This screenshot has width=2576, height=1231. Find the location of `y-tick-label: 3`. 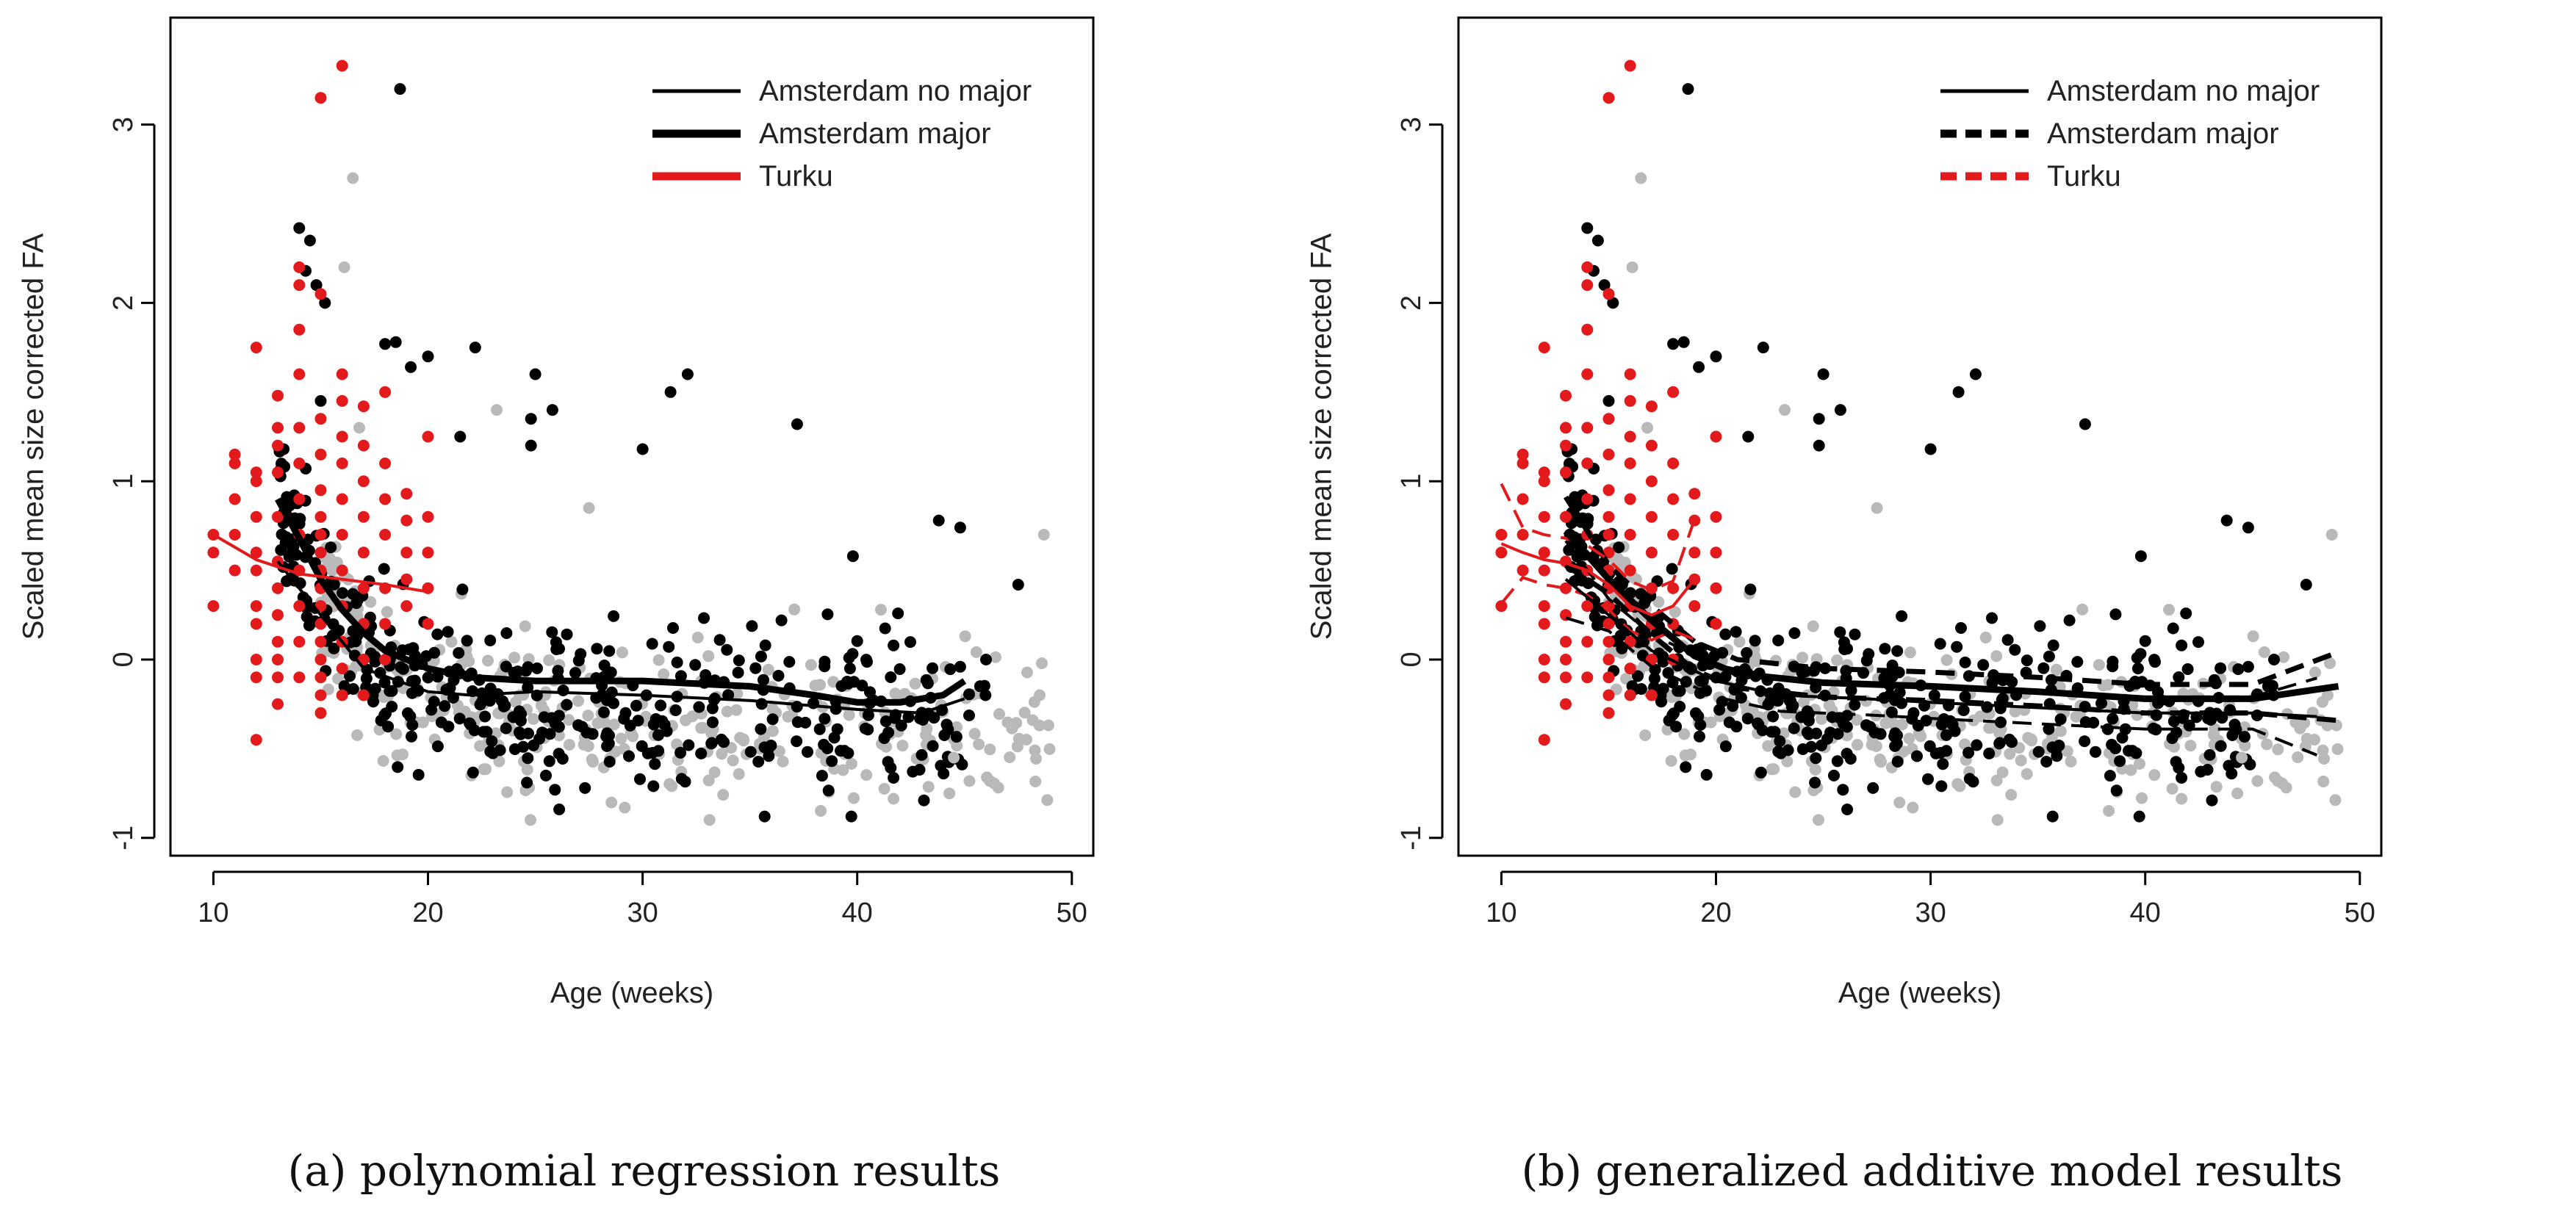

y-tick-label: 3 is located at coordinates (124, 124).